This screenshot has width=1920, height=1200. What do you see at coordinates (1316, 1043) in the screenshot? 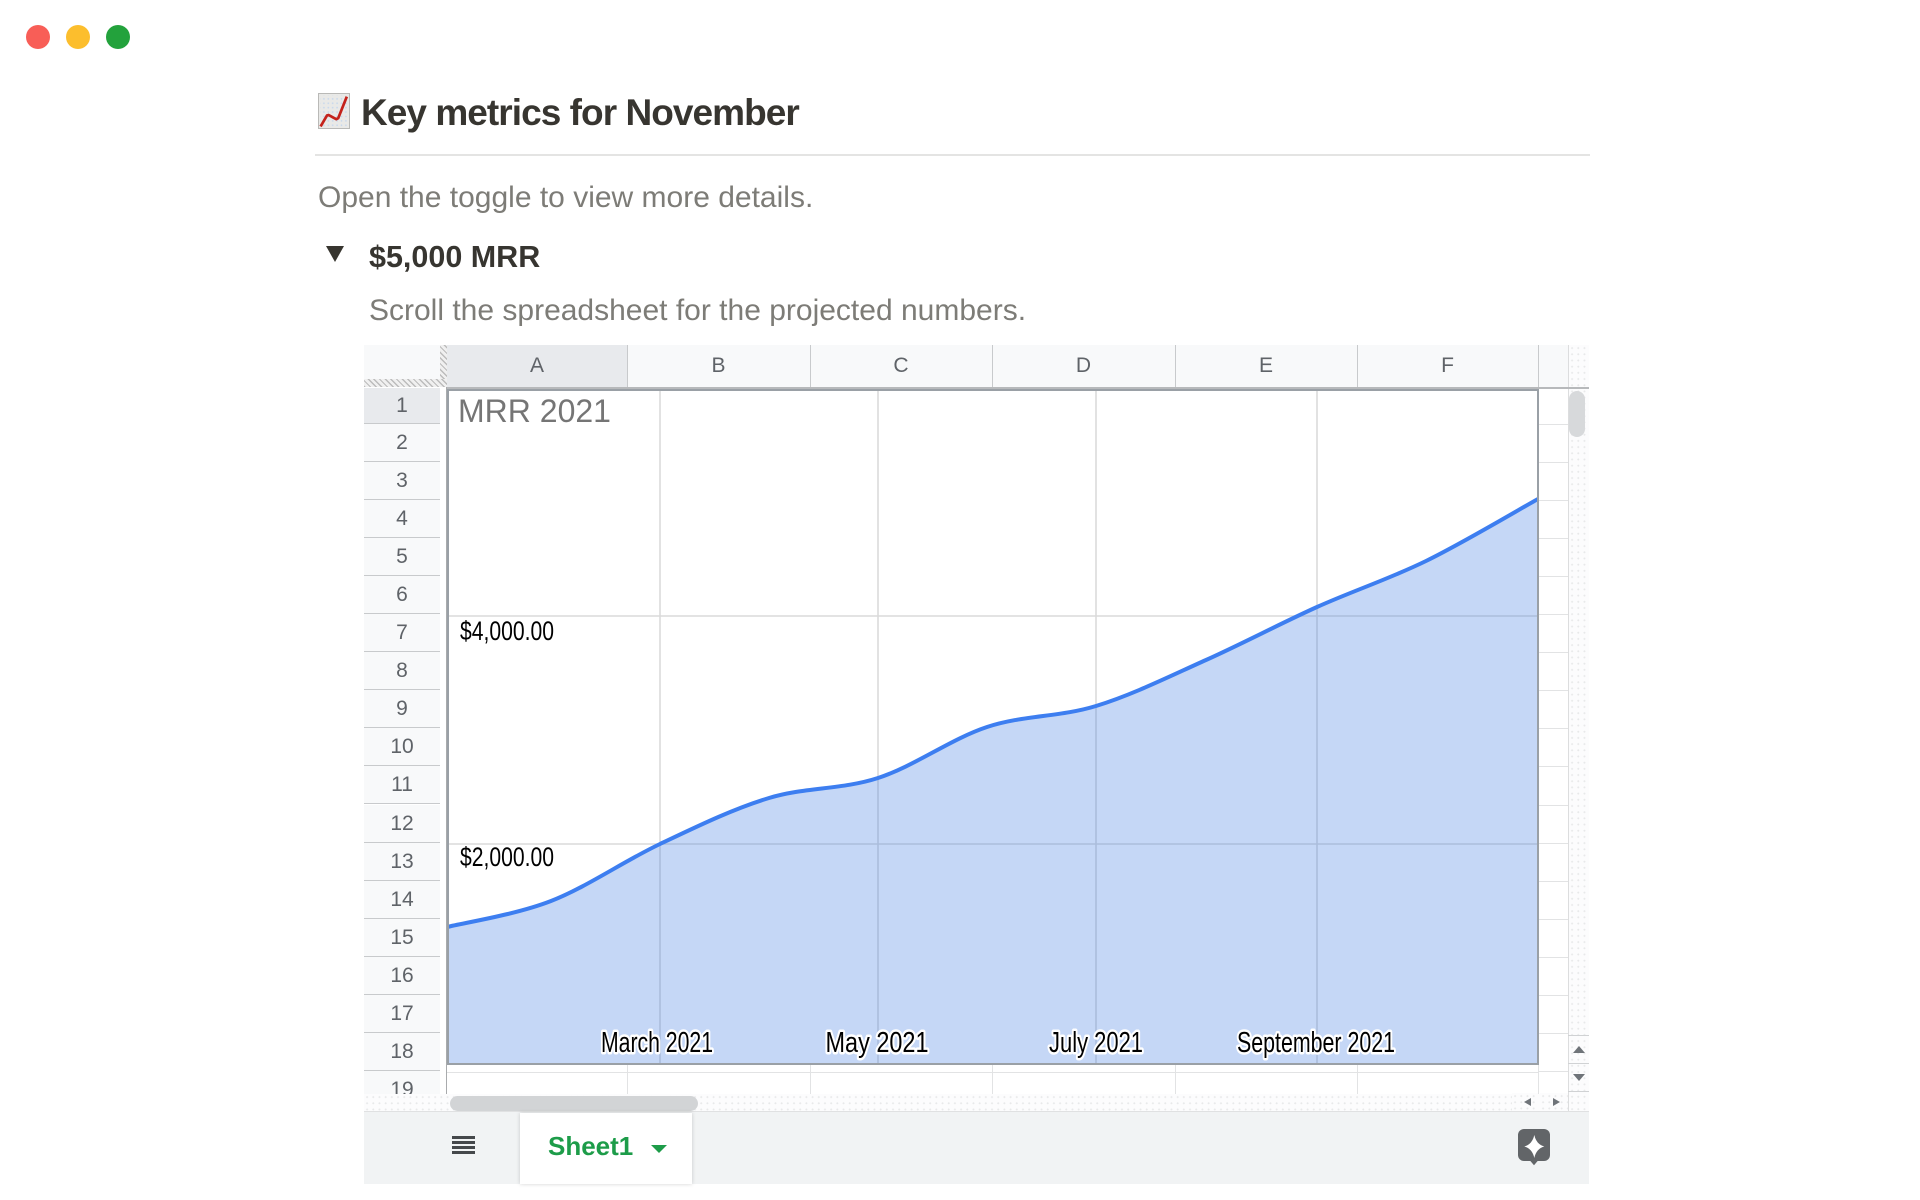
I see `svg-text: September 2021` at bounding box center [1316, 1043].